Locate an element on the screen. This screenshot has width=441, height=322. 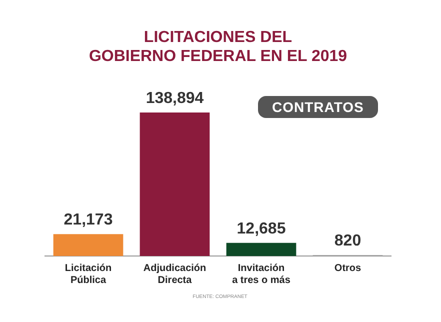
data-label: 12,685 is located at coordinates (261, 229).